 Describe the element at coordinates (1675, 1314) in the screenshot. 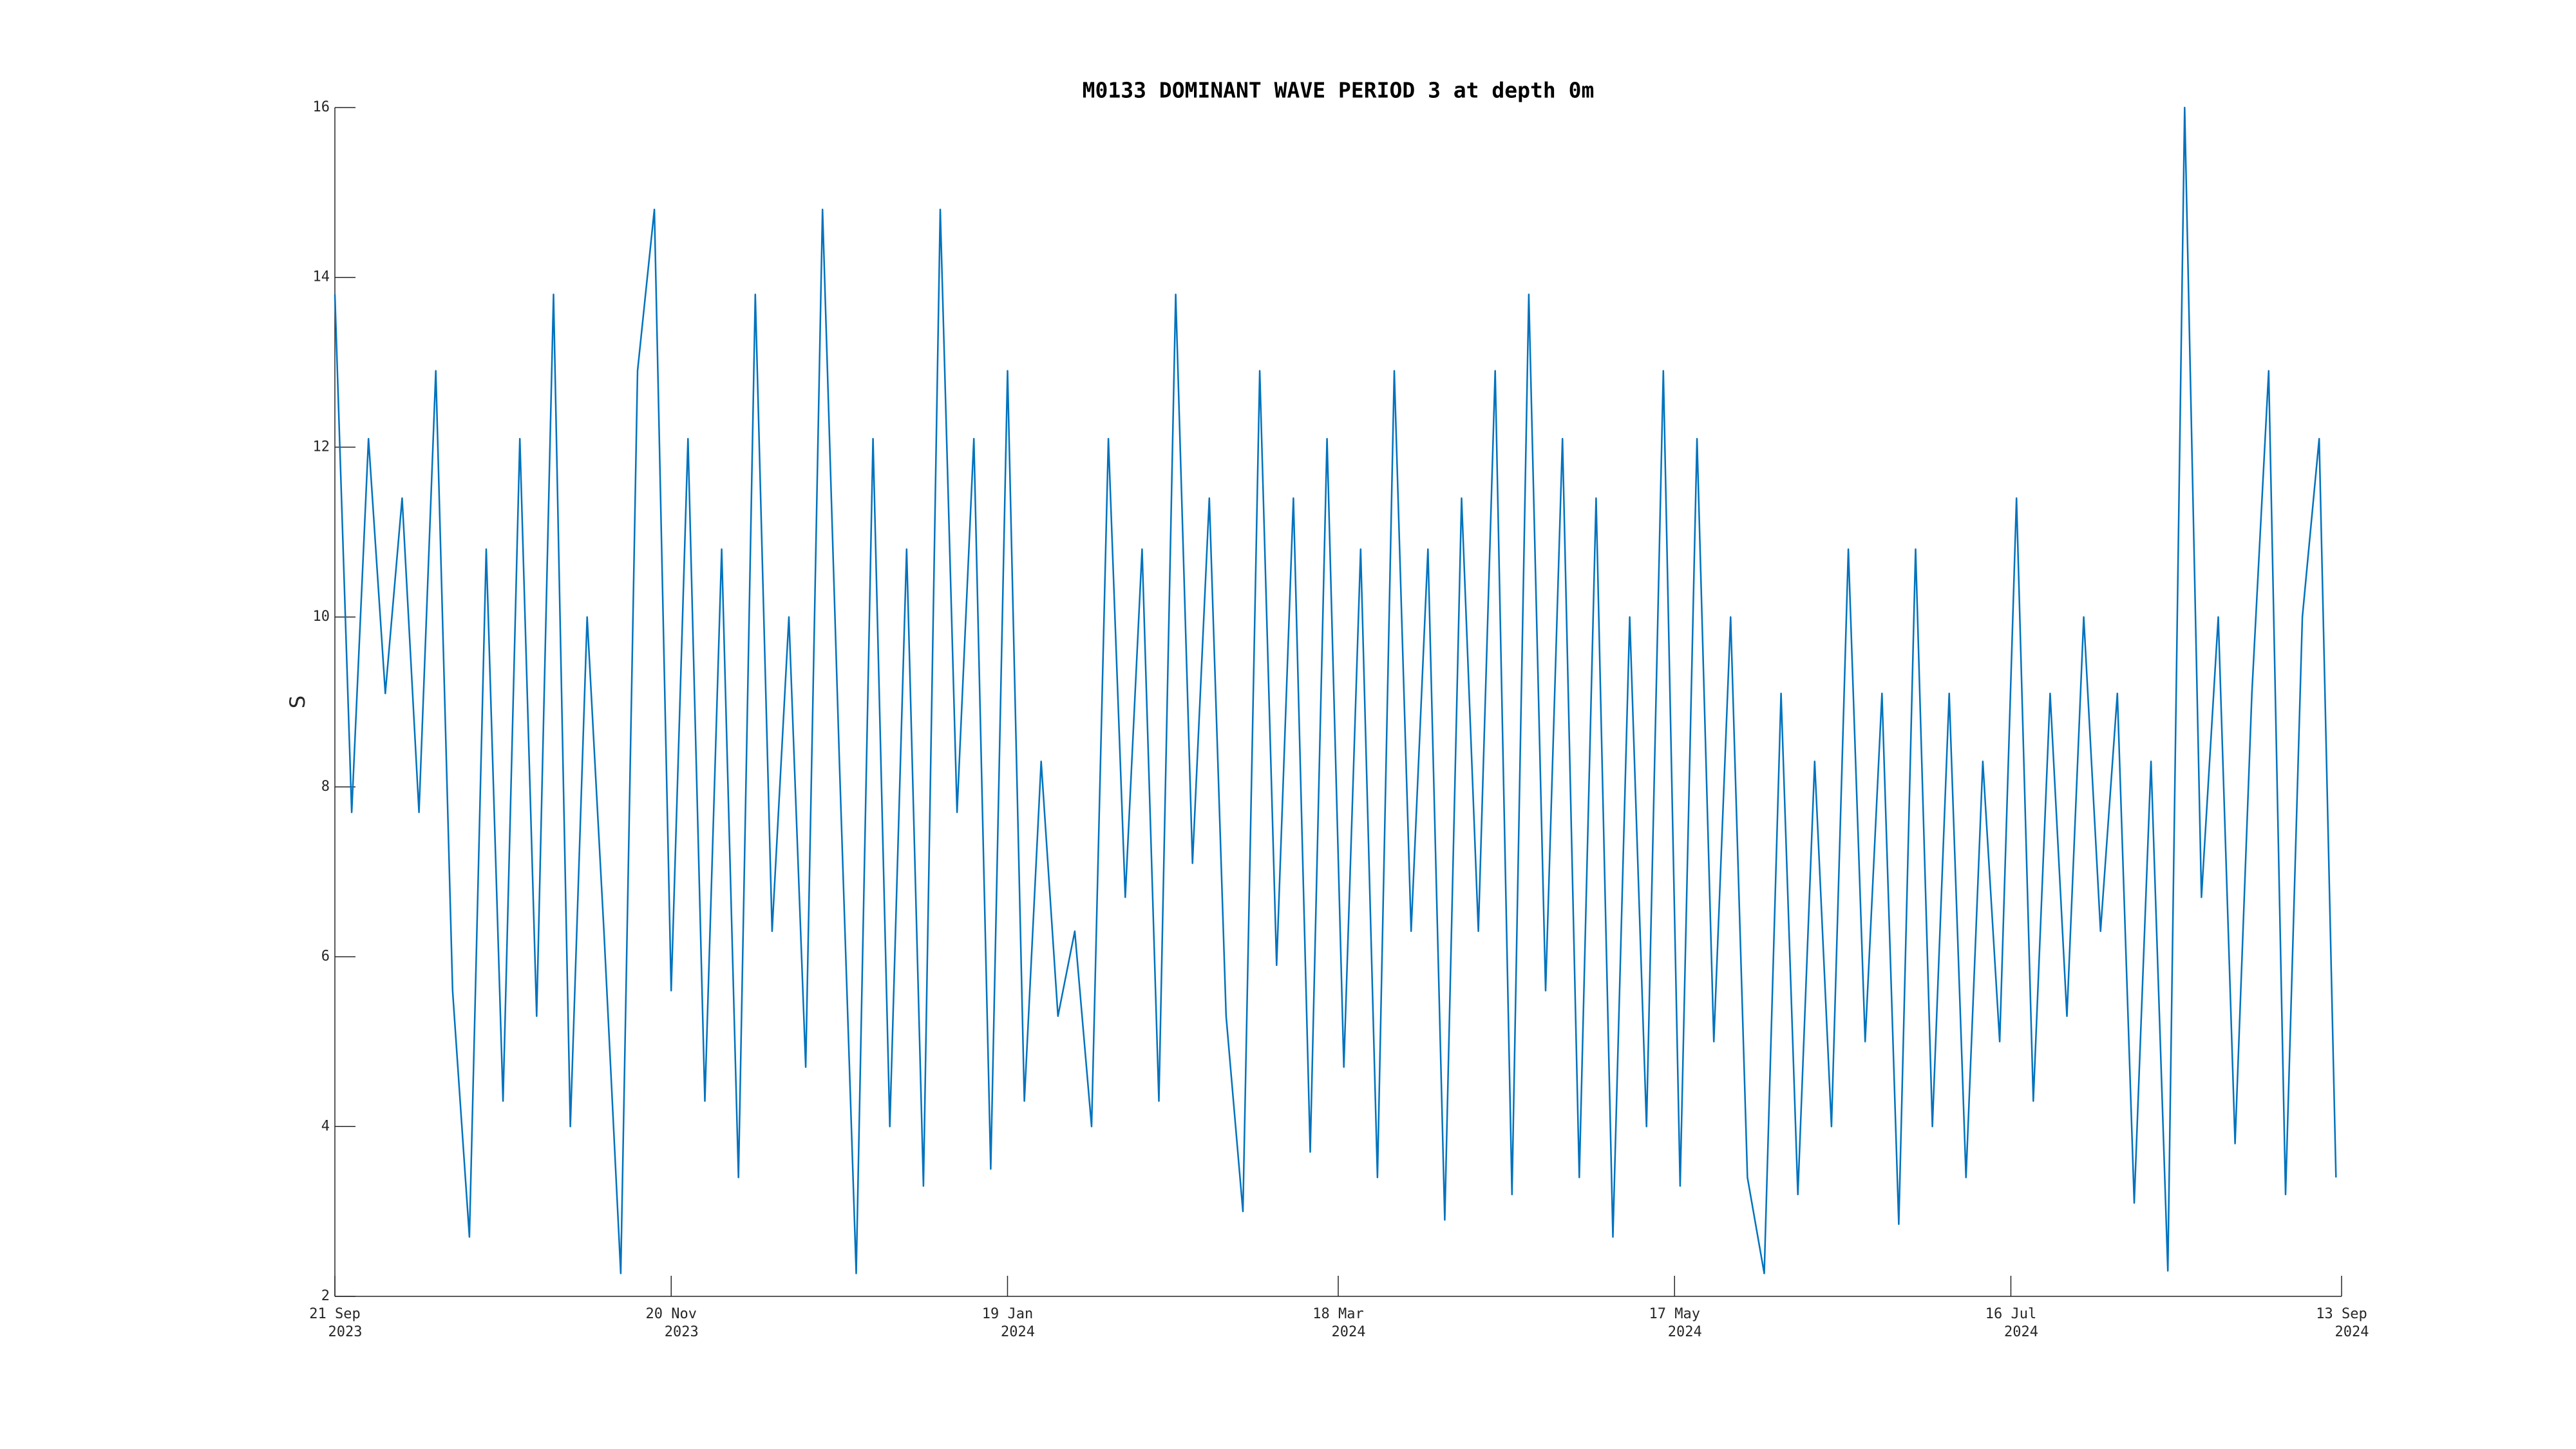

I see `x-tick-label: 17 May` at that location.